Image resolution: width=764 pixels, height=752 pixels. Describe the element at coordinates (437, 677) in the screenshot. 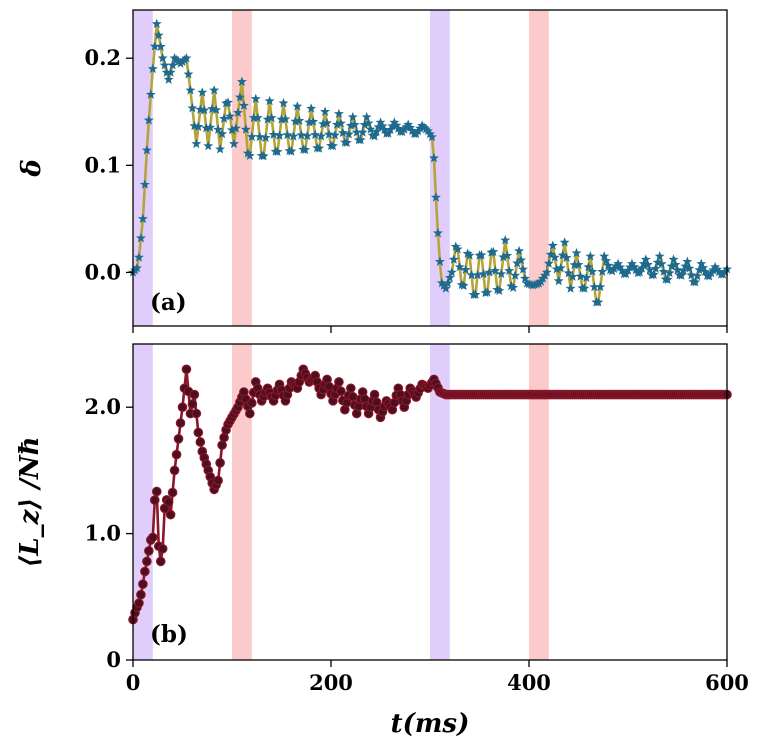

I see `panel-b-x-ticks: 0 200 400 600` at that location.